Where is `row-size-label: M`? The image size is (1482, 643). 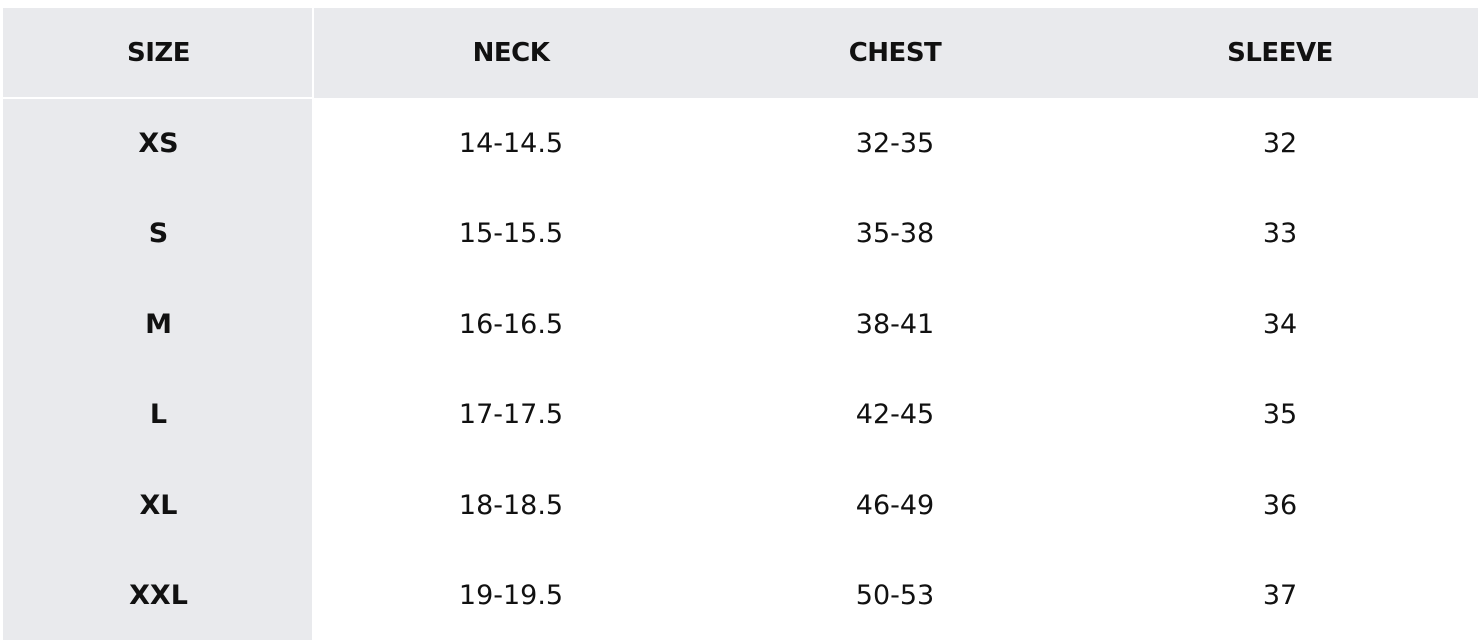 row-size-label: M is located at coordinates (158, 324).